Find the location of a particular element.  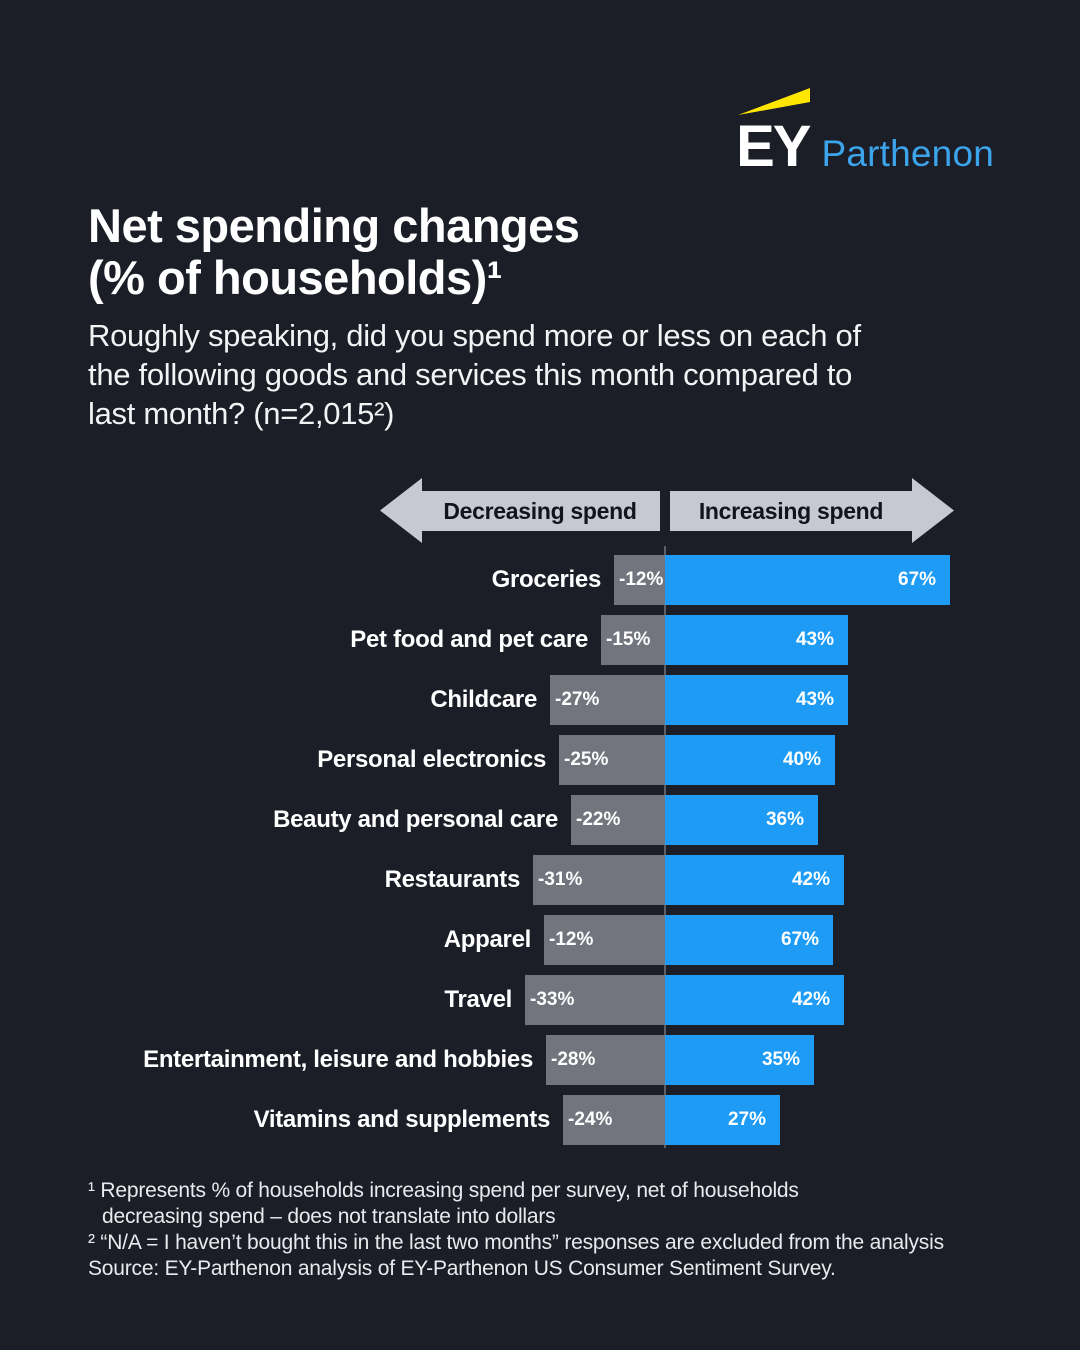

chart-row: Travel -33% 42% is located at coordinates (540, 1000).